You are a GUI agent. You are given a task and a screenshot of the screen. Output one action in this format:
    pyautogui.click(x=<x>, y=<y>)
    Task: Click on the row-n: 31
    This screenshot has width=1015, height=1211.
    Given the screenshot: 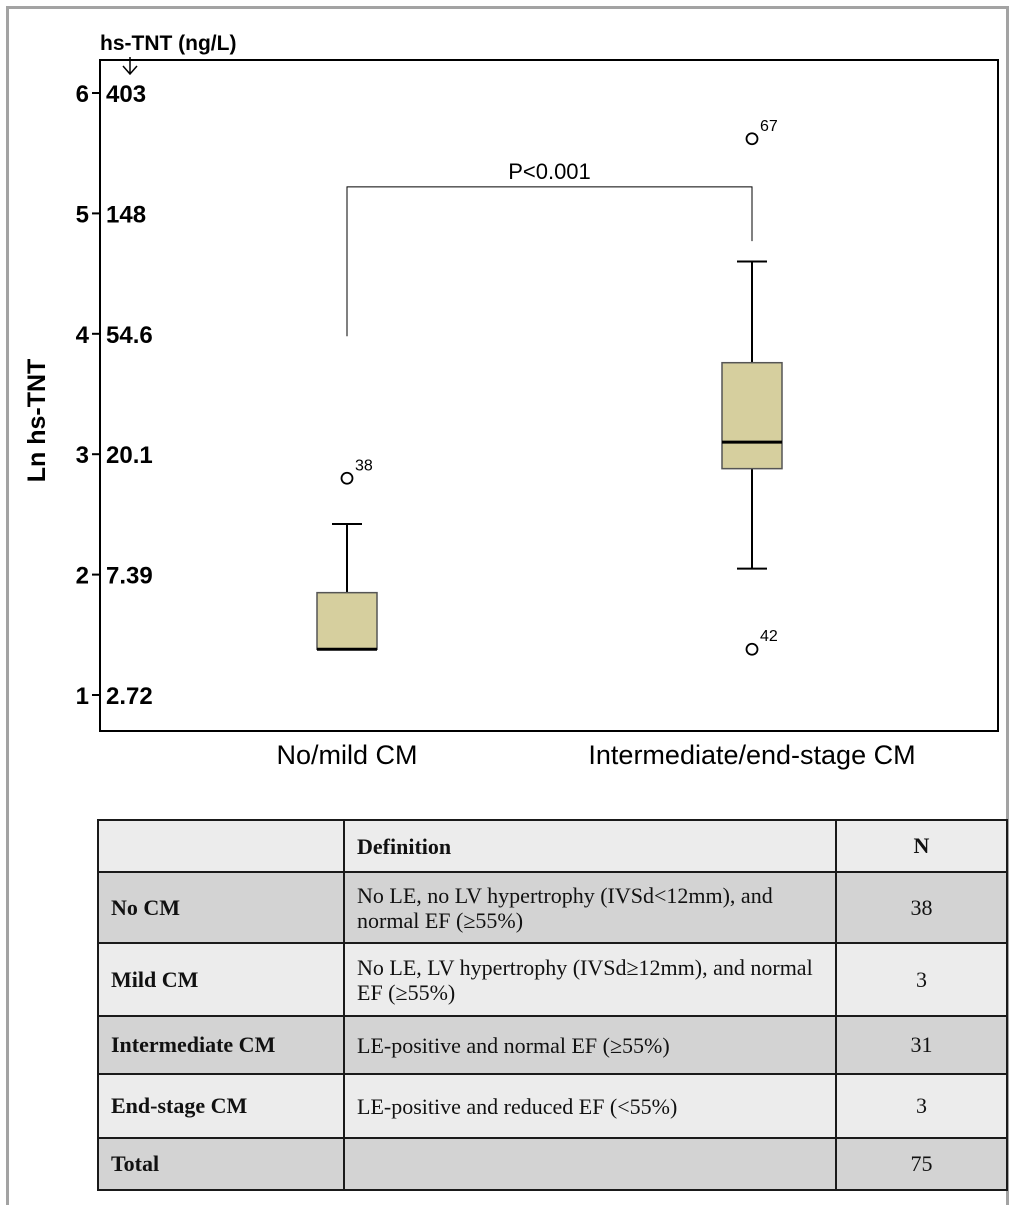 What is the action you would take?
    pyautogui.click(x=921, y=1045)
    